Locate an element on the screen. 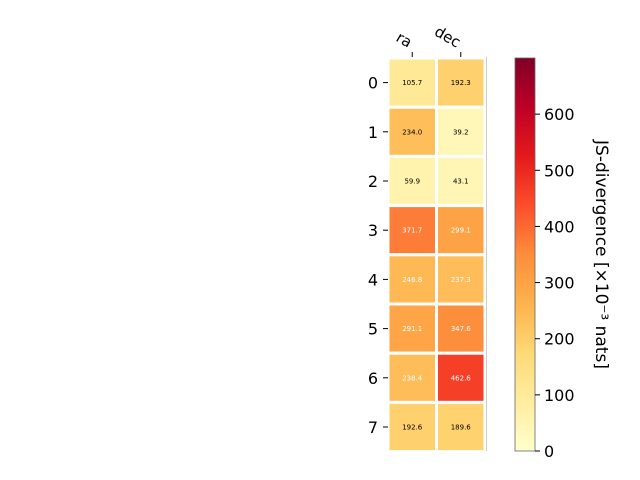 This screenshot has width=640, height=480. cell-value-label: 347.6 is located at coordinates (461, 329).